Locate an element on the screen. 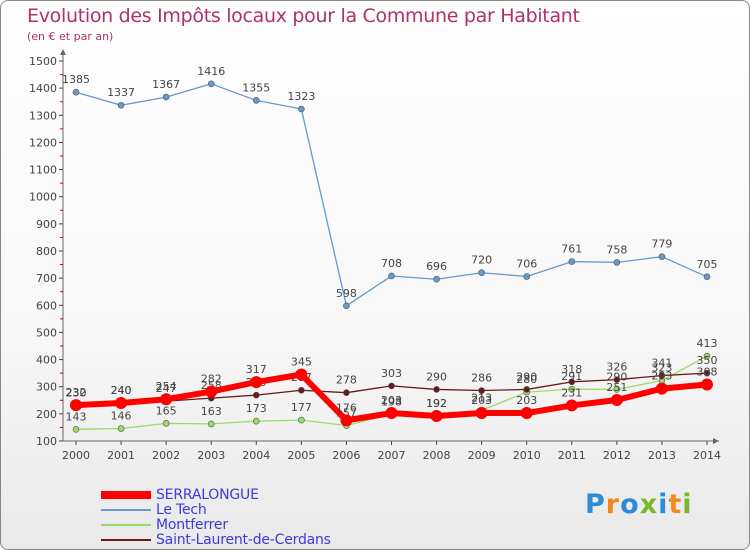  data-label: 598 is located at coordinates (346, 293).